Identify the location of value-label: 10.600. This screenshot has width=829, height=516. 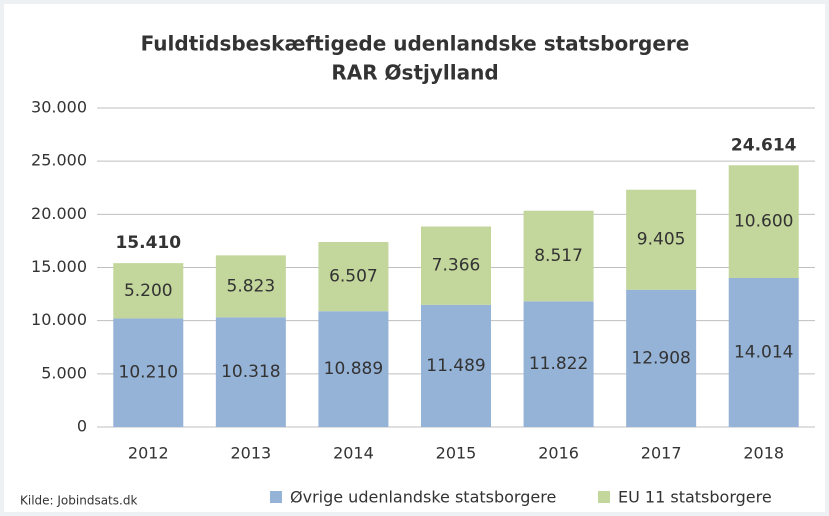
(763, 222).